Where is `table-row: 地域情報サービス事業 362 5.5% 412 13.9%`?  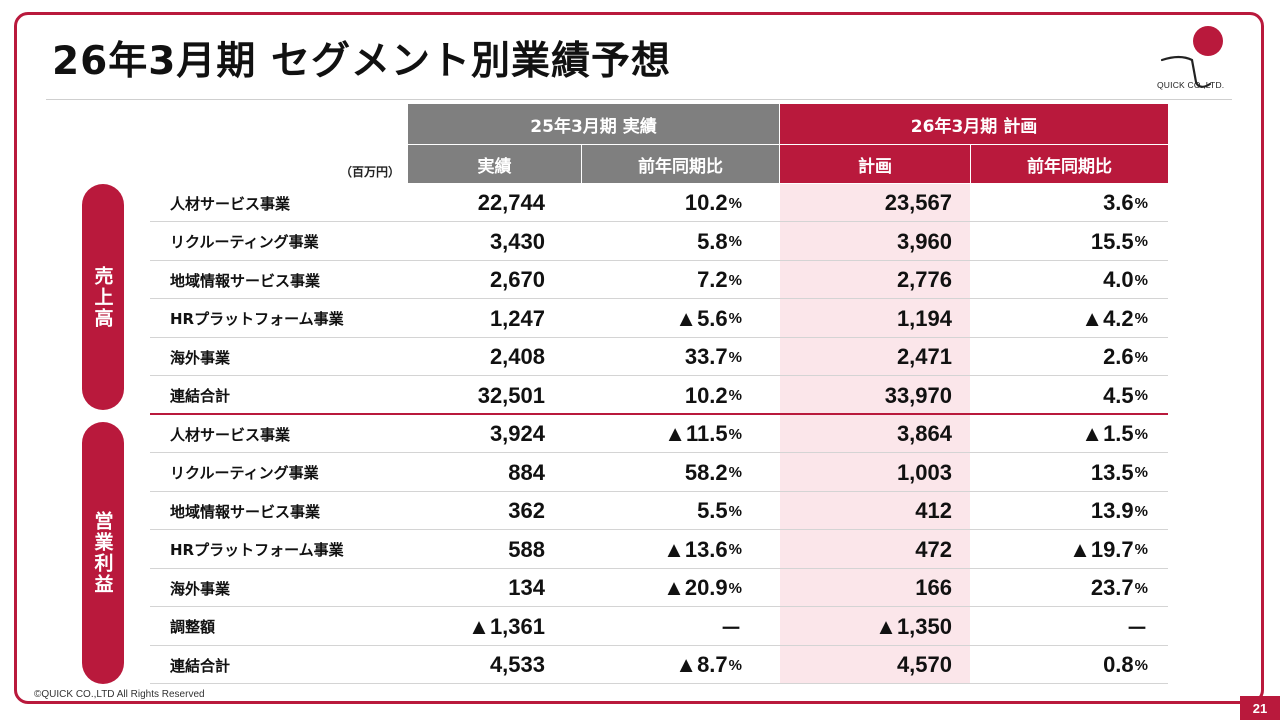
table-row: 地域情報サービス事業 362 5.5% 412 13.9% is located at coordinates (659, 511).